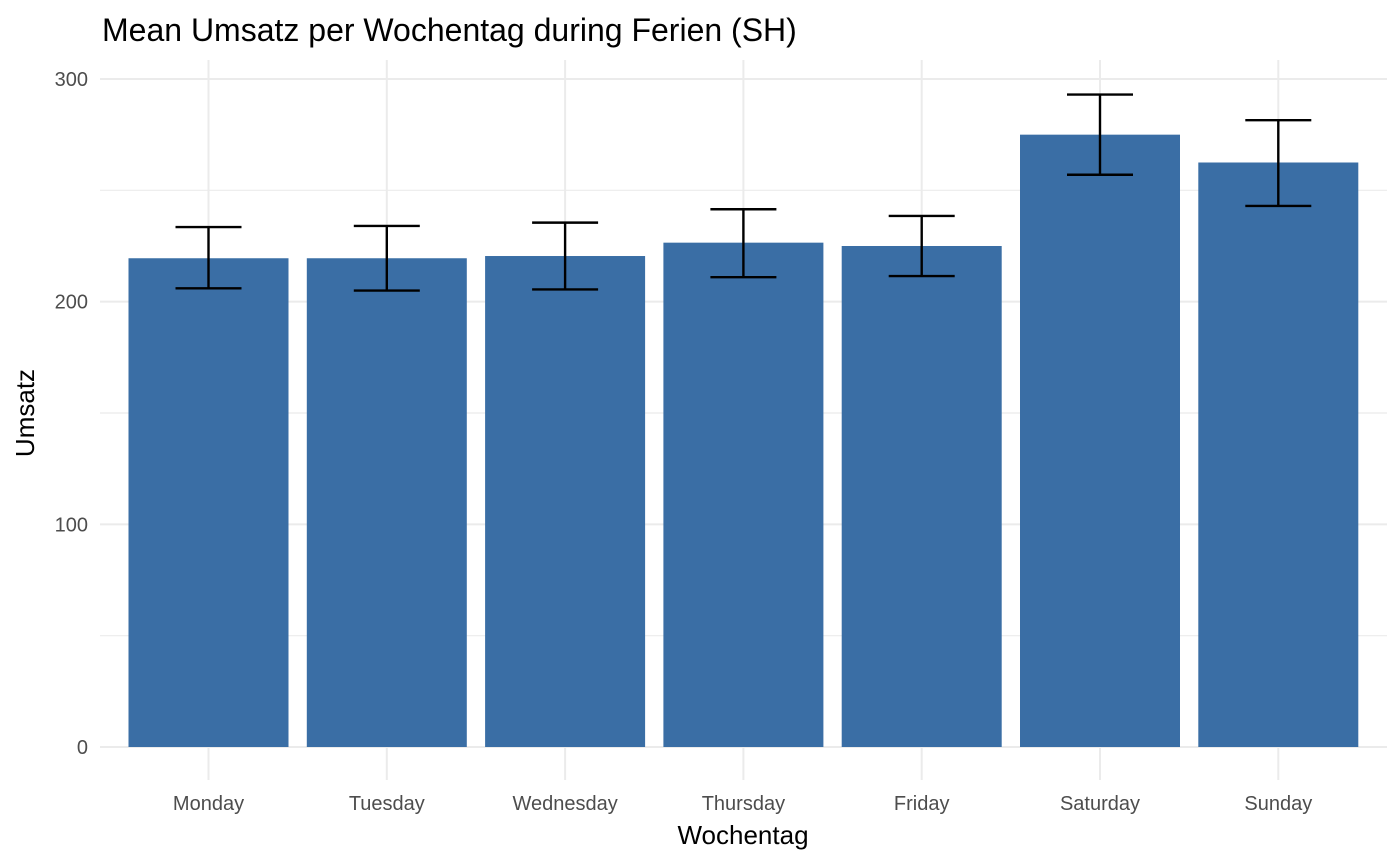  What do you see at coordinates (743, 494) in the screenshot?
I see `bar-thursday` at bounding box center [743, 494].